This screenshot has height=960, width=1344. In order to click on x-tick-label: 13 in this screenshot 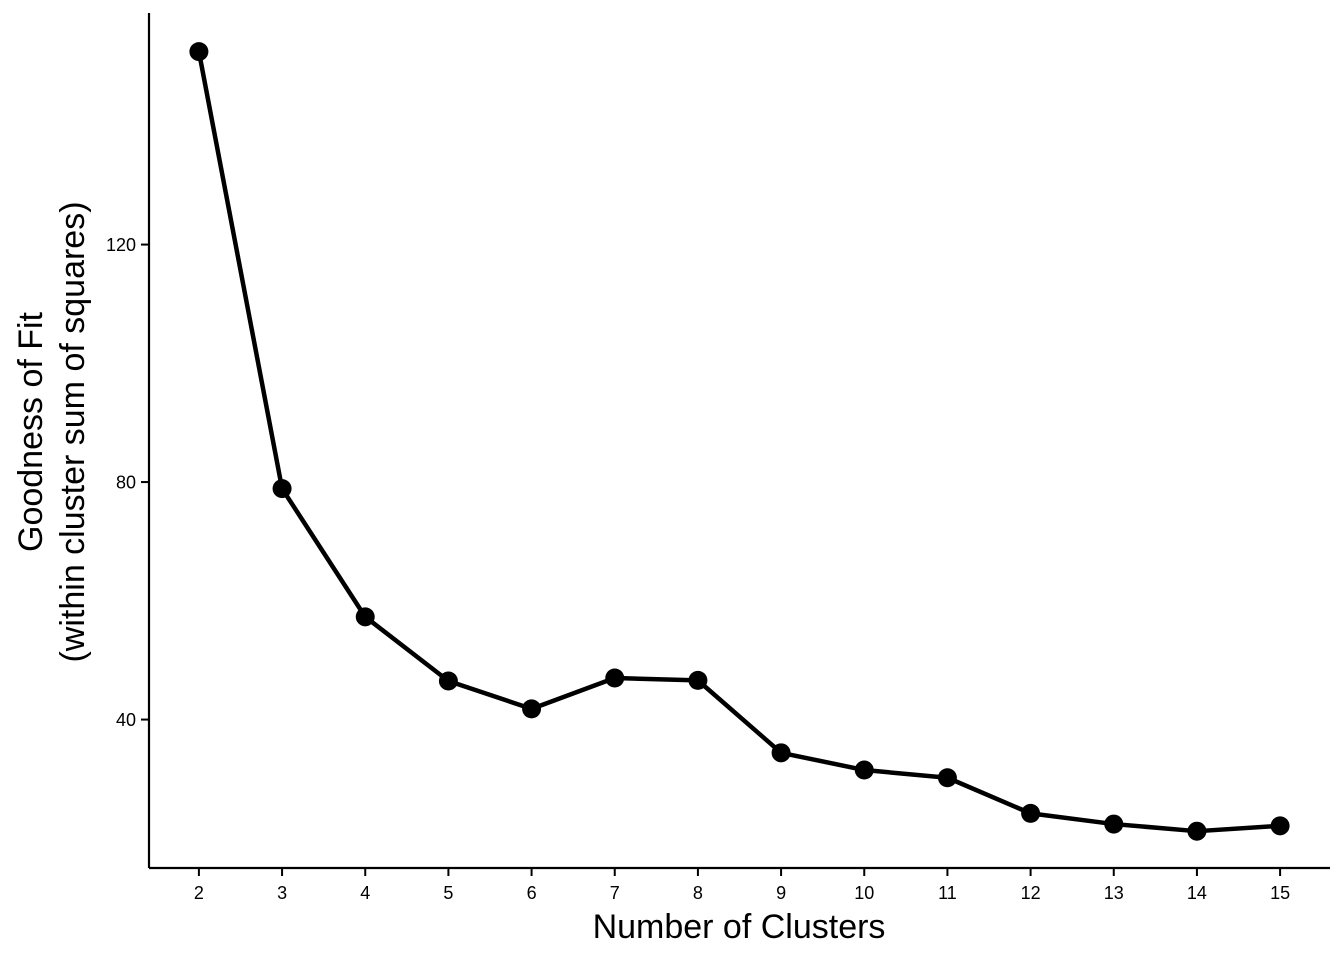, I will do `click(1114, 893)`.